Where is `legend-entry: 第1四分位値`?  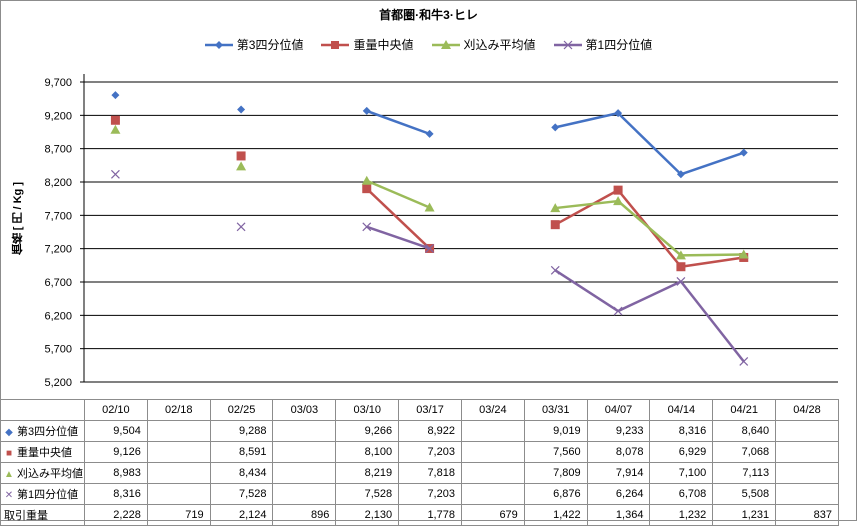 legend-entry: 第1四分位値 is located at coordinates (603, 44).